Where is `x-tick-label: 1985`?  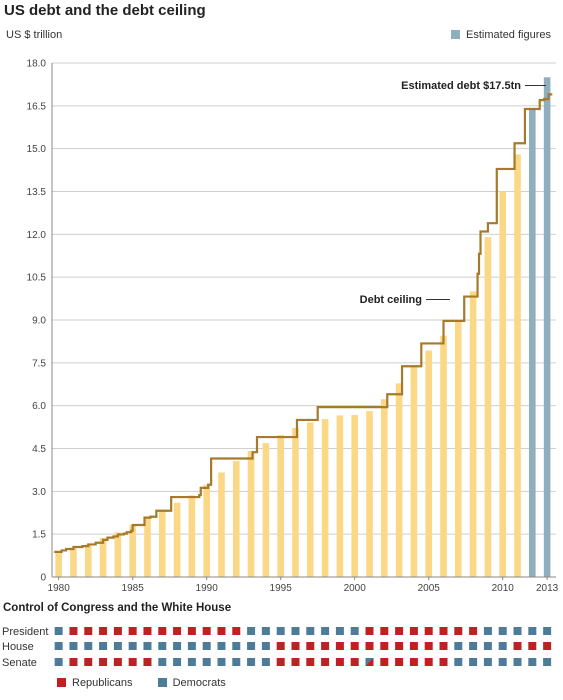
x-tick-label: 1985 is located at coordinates (133, 588).